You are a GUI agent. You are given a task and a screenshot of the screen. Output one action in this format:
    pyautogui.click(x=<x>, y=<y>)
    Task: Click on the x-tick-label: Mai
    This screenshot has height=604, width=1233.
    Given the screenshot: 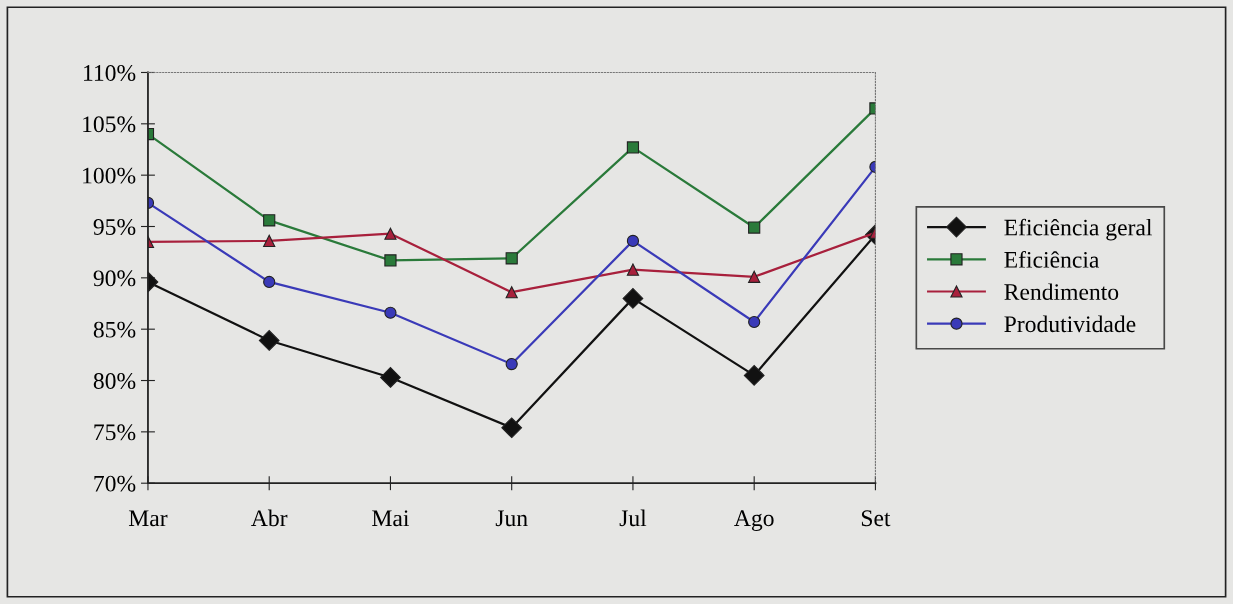 What is the action you would take?
    pyautogui.click(x=391, y=518)
    